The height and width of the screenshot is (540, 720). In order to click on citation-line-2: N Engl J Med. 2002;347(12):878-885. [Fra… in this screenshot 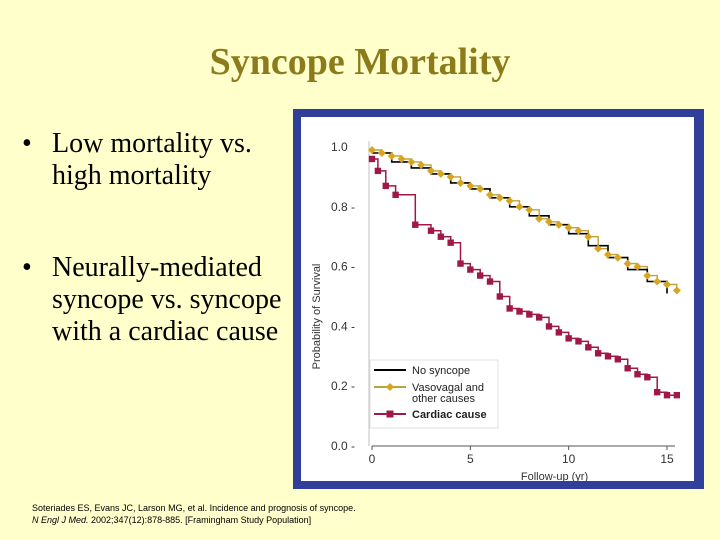, I will do `click(194, 520)`.